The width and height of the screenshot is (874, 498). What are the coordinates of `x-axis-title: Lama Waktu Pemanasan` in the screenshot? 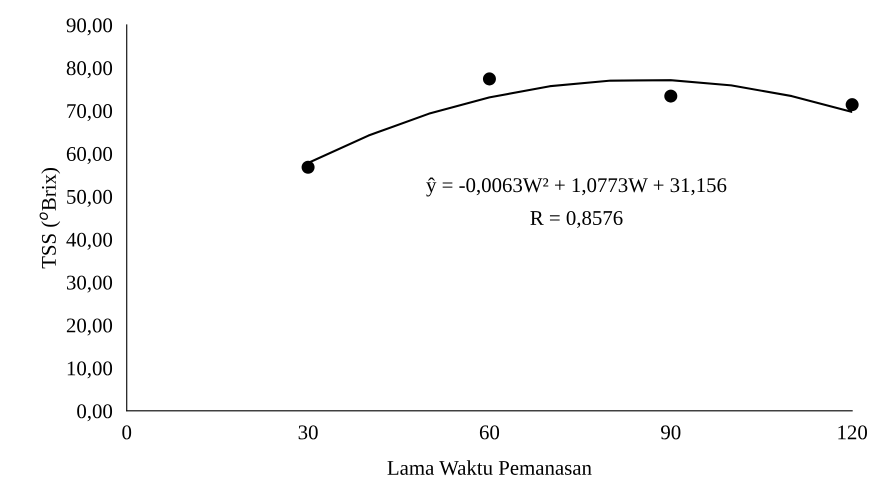 It's located at (490, 468).